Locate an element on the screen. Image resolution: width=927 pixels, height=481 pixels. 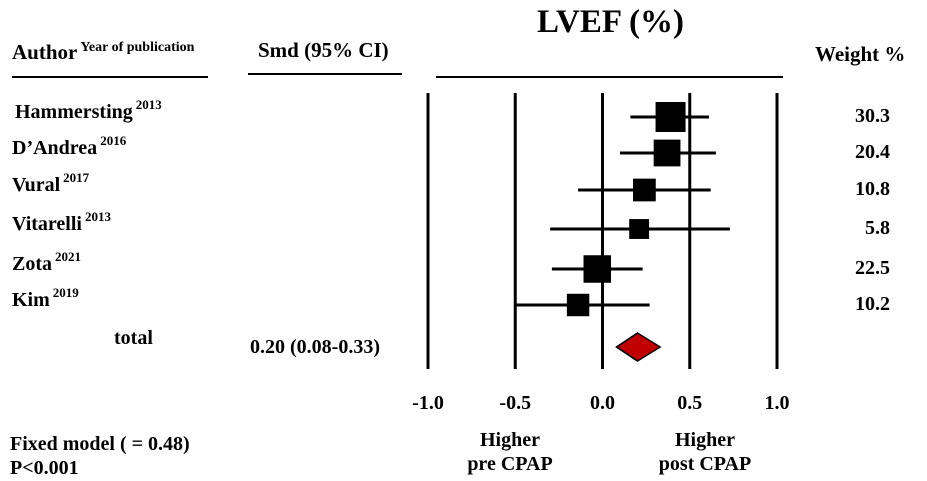
study-author: D’Andrea is located at coordinates (55, 148).